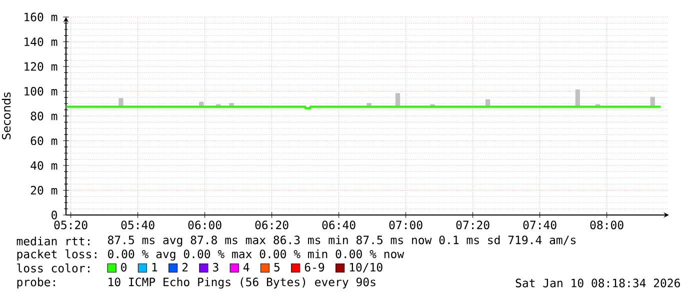  I want to click on text: median rtt:, so click(53, 241).